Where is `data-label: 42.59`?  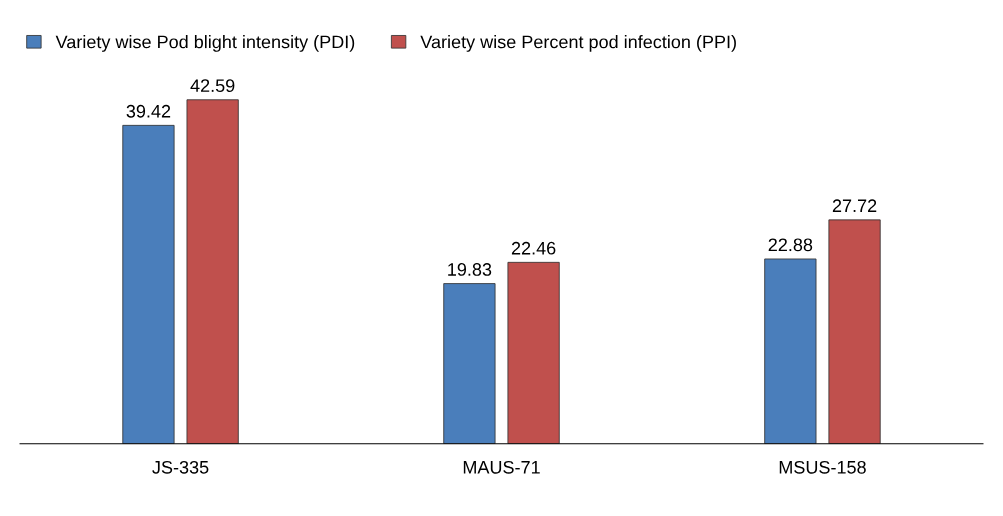
data-label: 42.59 is located at coordinates (212, 86).